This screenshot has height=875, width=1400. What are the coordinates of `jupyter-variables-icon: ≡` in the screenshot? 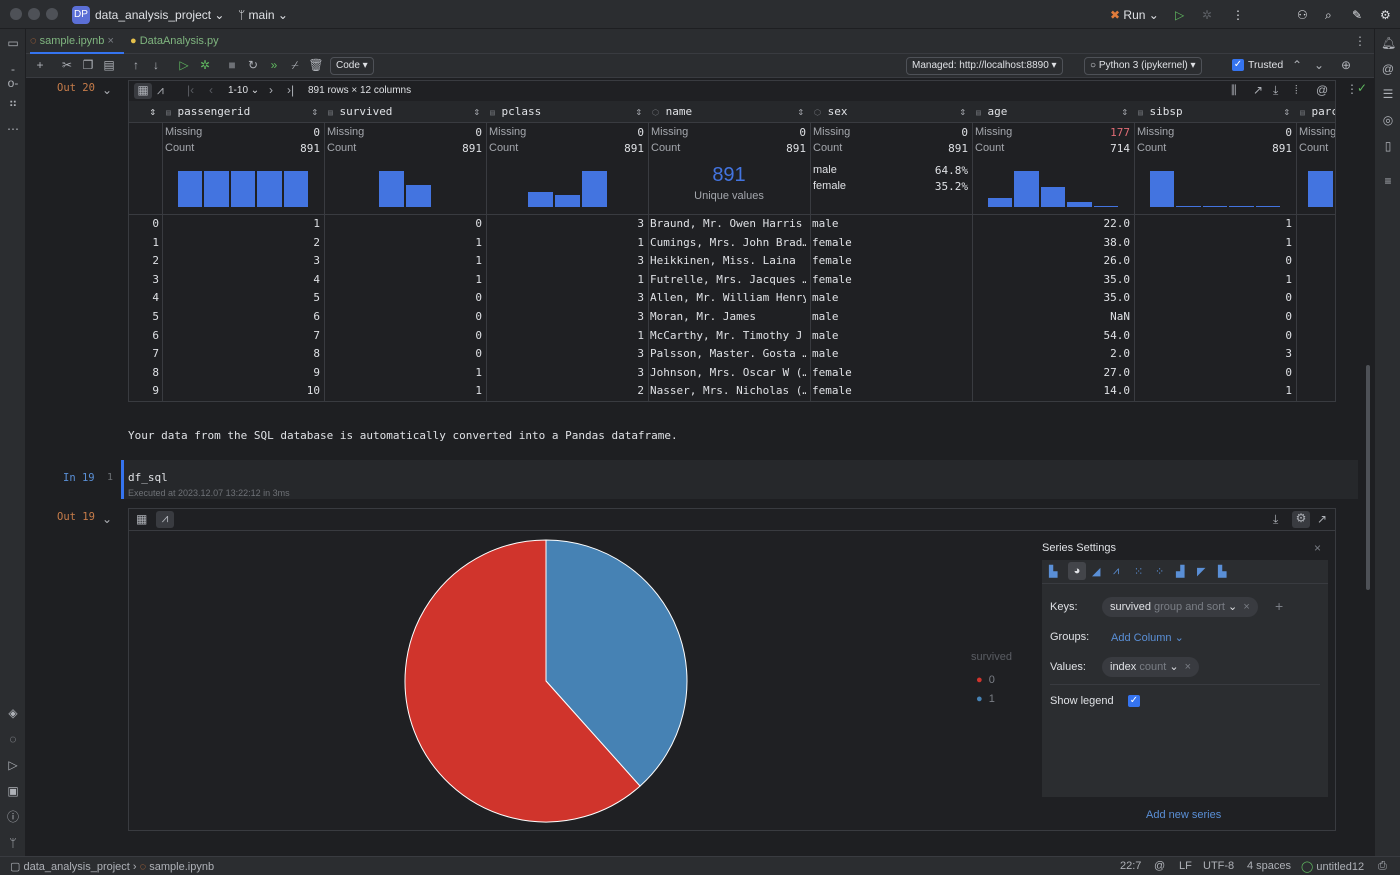 It's located at (1388, 181).